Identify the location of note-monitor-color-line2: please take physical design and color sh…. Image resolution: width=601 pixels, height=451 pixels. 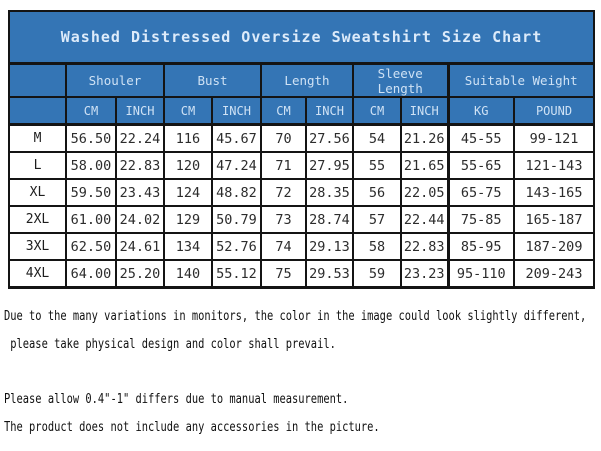
(170, 344).